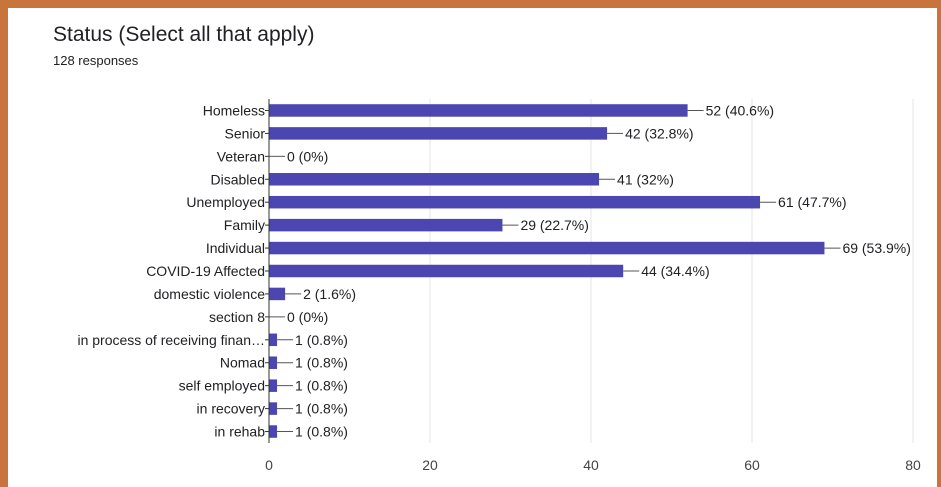  I want to click on response-count: 128 responses, so click(96, 60).